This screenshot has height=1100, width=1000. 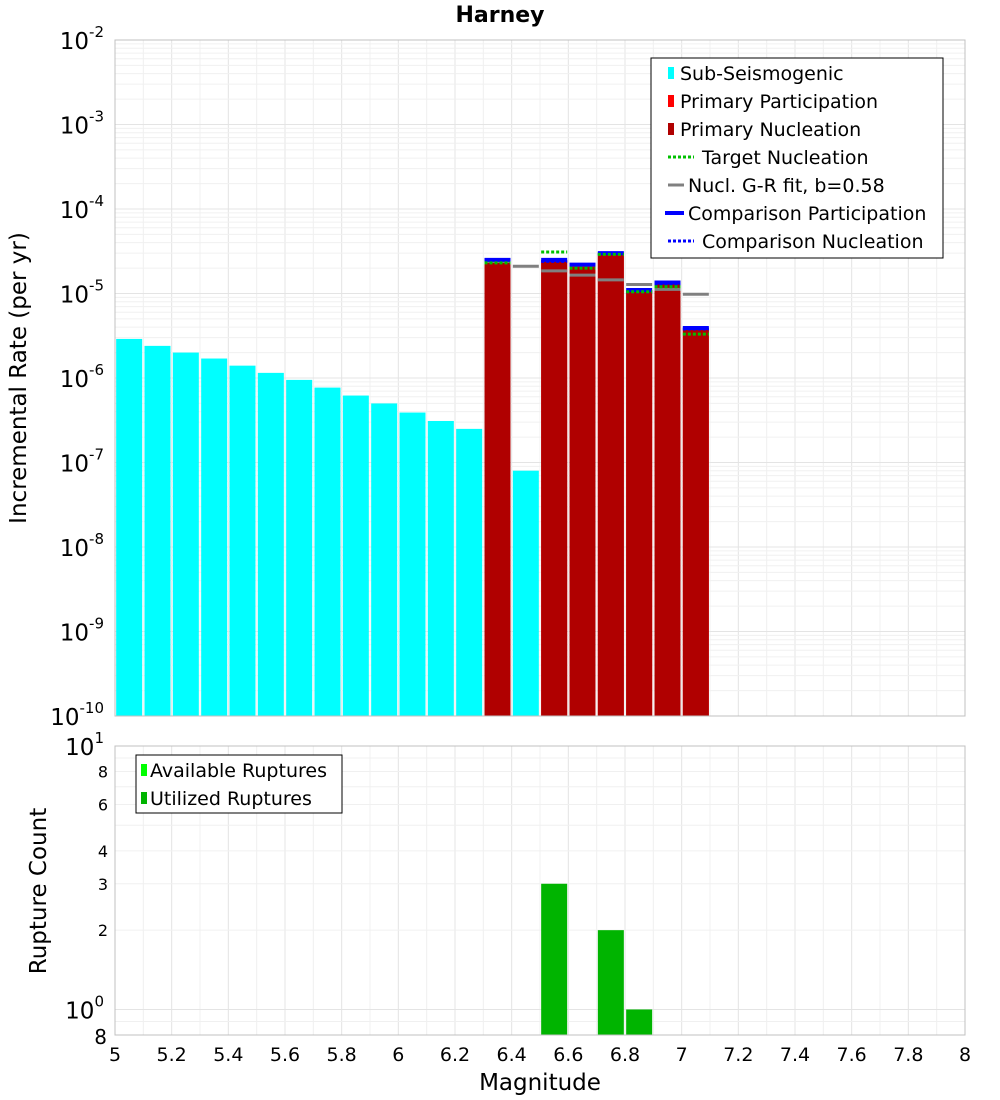 I want to click on legend-label-comparison-participation: Comparison Participation, so click(x=807, y=214).